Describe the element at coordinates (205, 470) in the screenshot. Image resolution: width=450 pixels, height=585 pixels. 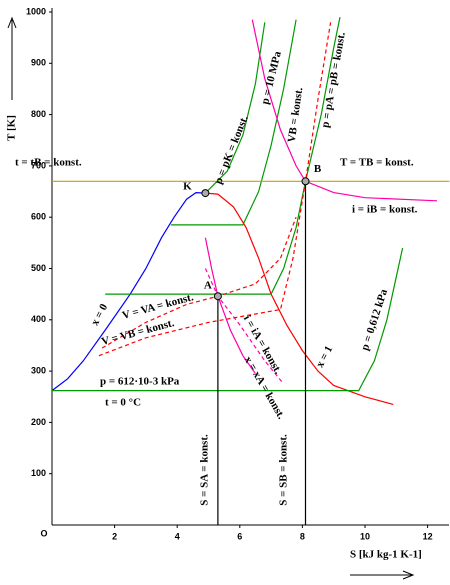
I see `annotation: S = SA = konst.` at that location.